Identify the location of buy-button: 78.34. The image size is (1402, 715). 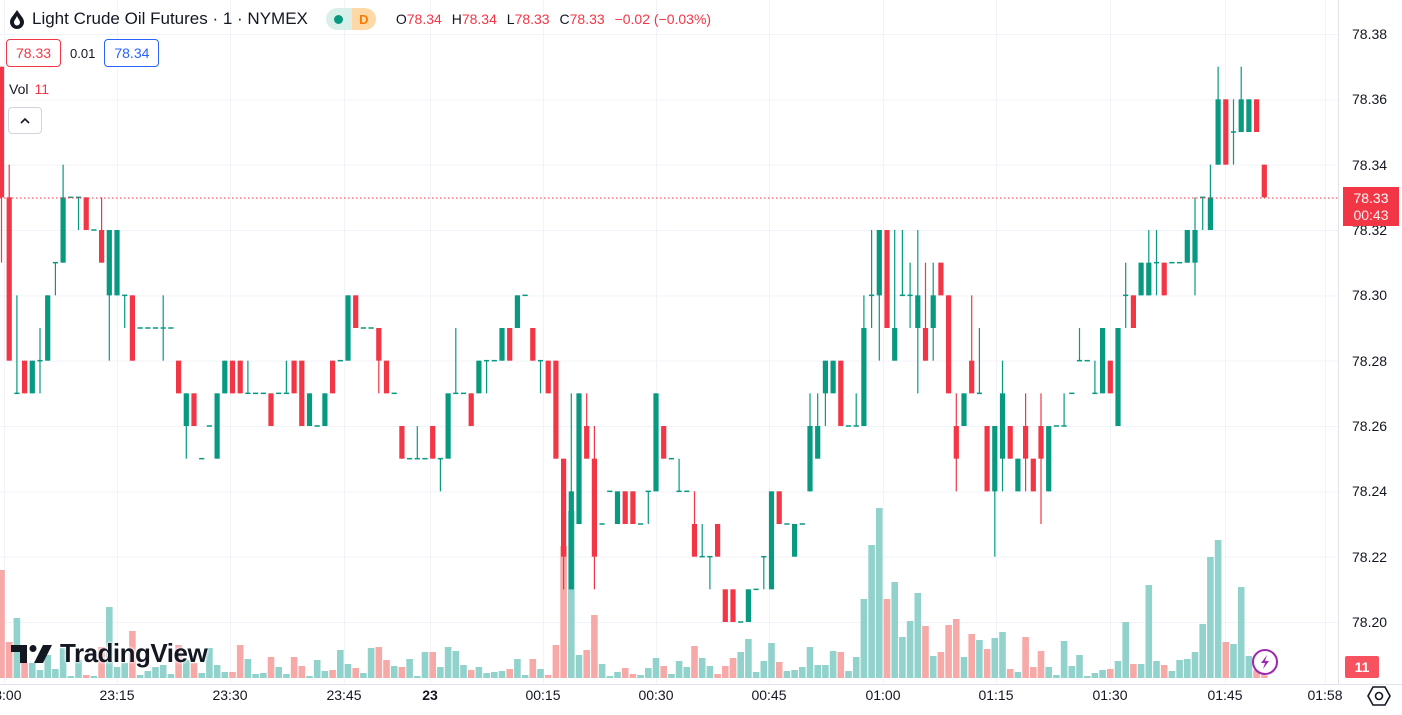
(132, 53).